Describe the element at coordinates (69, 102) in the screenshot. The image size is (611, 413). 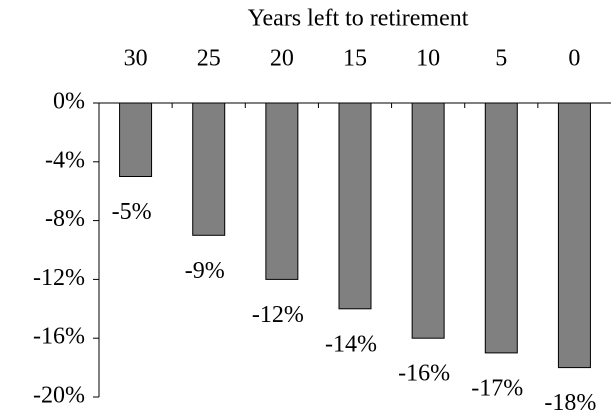
I see `y-tick-label: 0%` at that location.